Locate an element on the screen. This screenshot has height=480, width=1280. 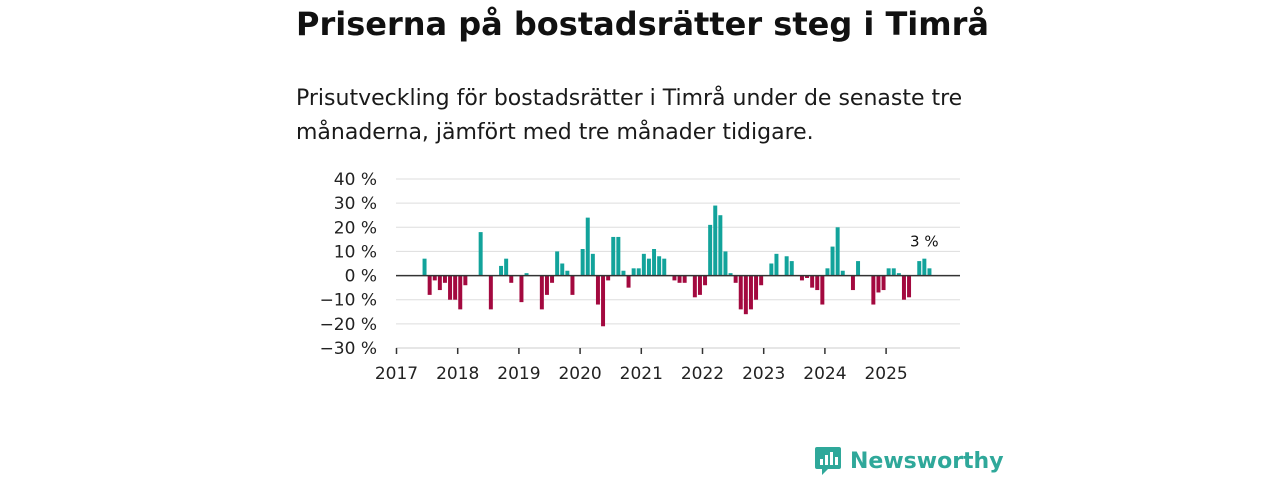
y-tick-label: 0 % is located at coordinates (361, 277).